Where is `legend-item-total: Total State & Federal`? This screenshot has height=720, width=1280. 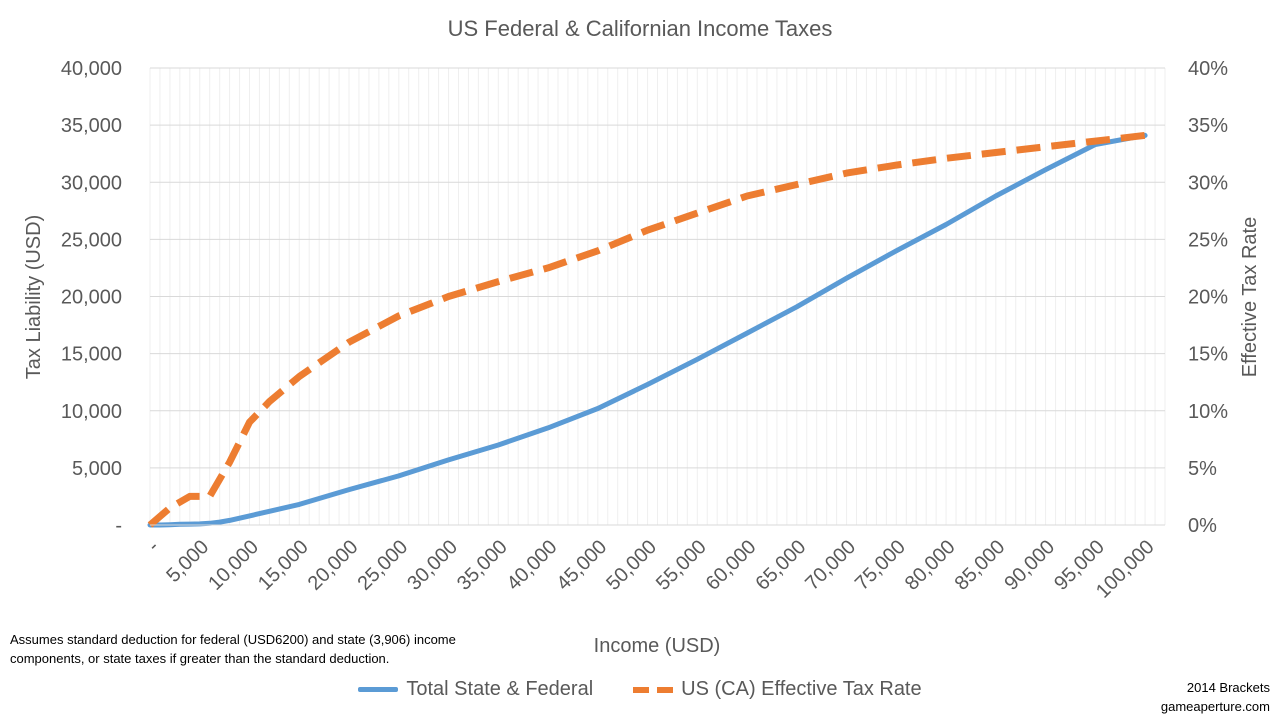 legend-item-total: Total State & Federal is located at coordinates (475, 689).